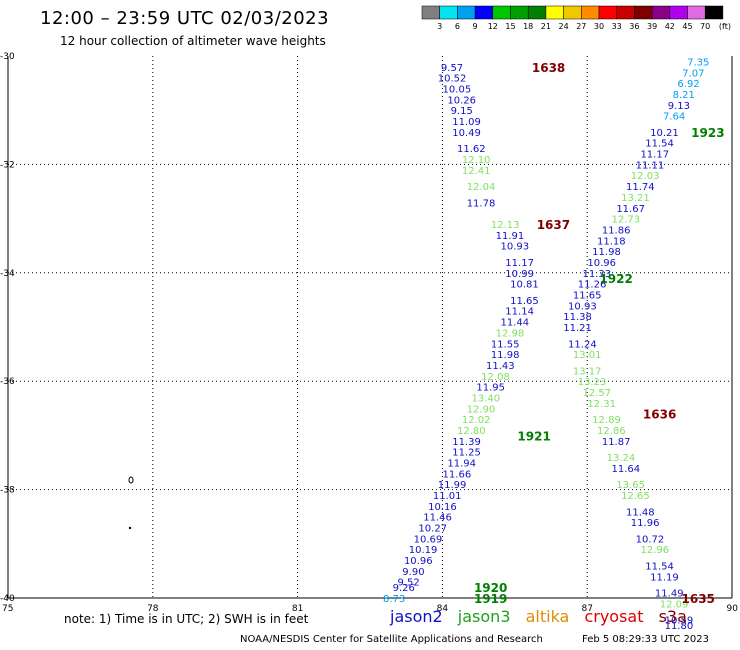 This screenshot has width=740, height=650. I want to click on lat-tick-label: -36, so click(7, 382).